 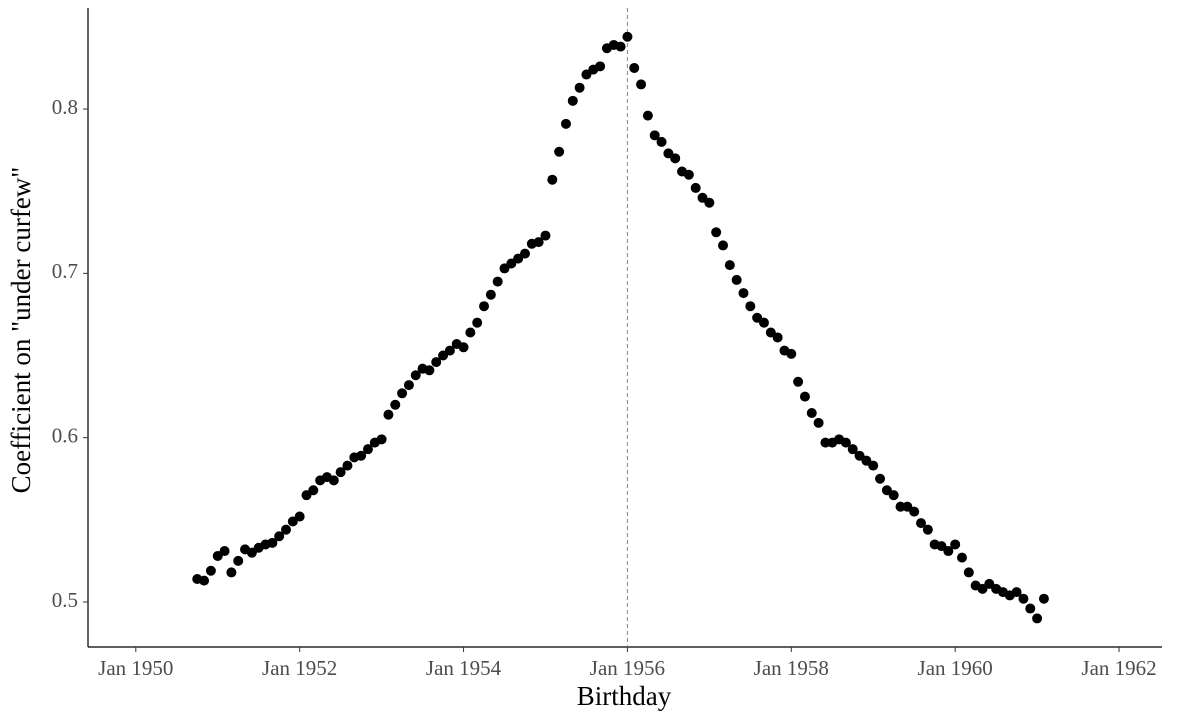 What do you see at coordinates (627, 668) in the screenshot?
I see `x-tick-label: Jan 1956` at bounding box center [627, 668].